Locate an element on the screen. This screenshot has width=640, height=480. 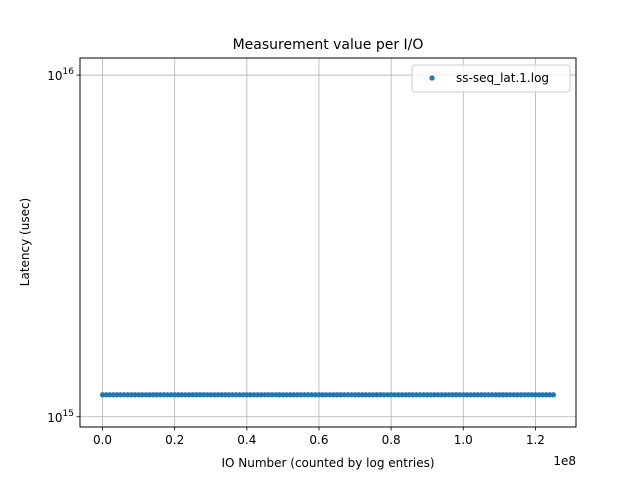
x-tick-label: 1.2 is located at coordinates (535, 440).